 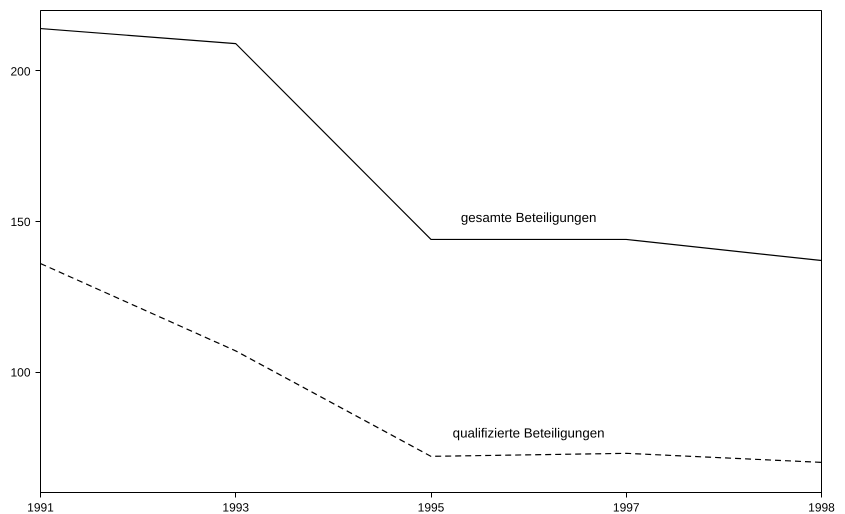 What do you see at coordinates (20, 373) in the screenshot?
I see `y-tick-label: 100` at bounding box center [20, 373].